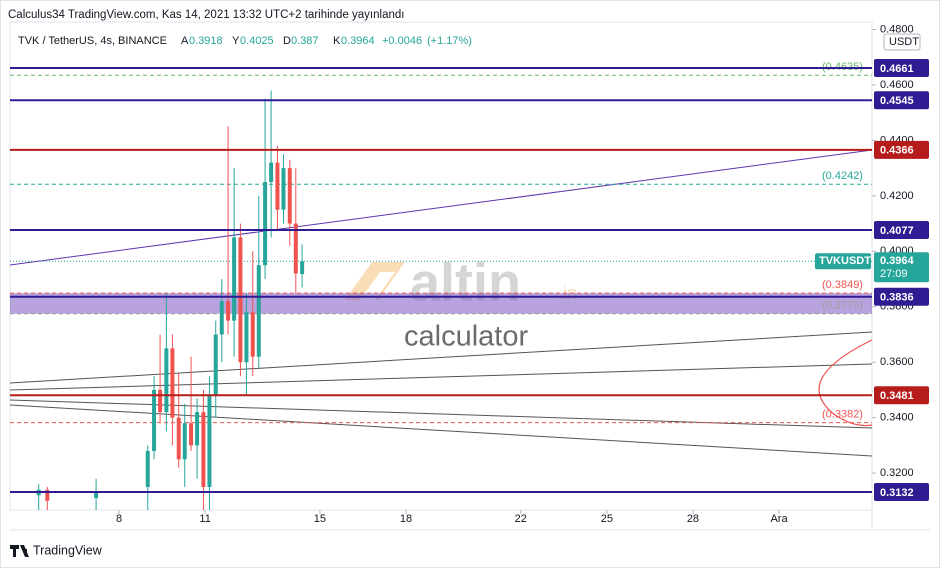 This screenshot has width=940, height=568. What do you see at coordinates (897, 69) in the screenshot?
I see `level-label: 0.4661` at bounding box center [897, 69].